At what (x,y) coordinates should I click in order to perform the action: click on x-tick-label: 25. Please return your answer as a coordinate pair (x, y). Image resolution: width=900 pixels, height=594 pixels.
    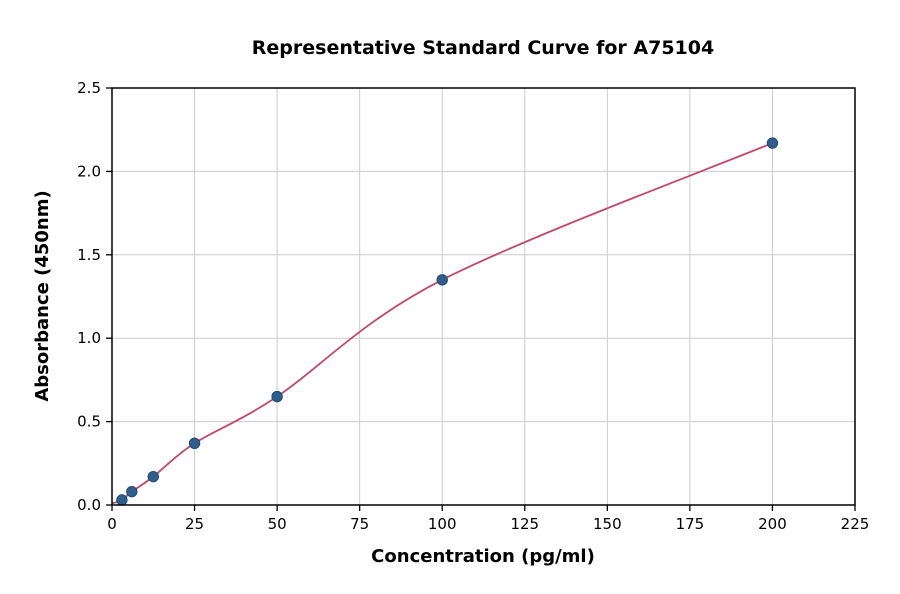
    Looking at the image, I should click on (194, 524).